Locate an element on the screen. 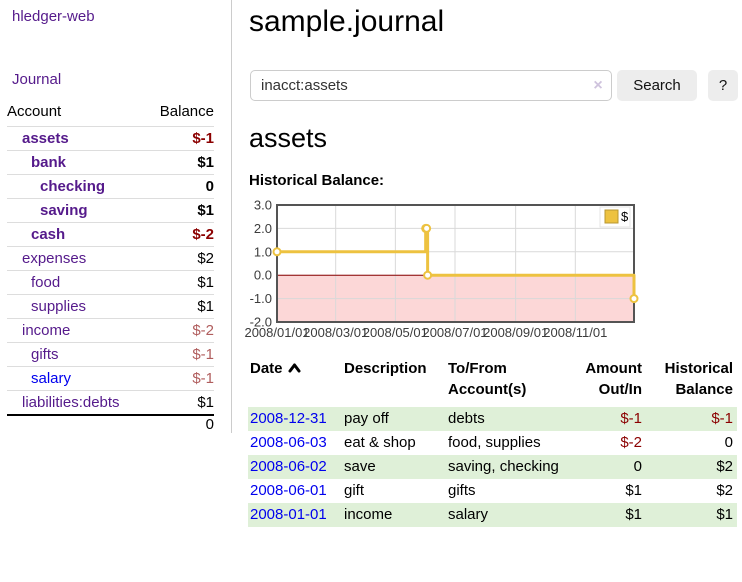  accounts-total-value: 0 is located at coordinates (209, 424).